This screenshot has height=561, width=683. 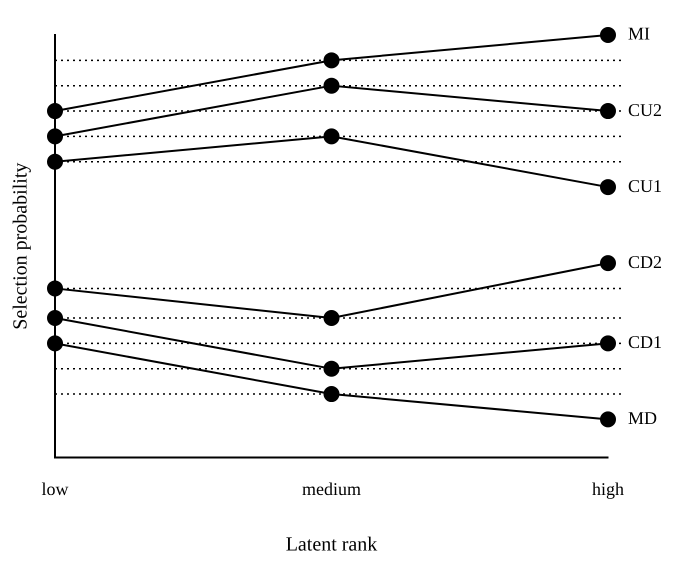 I want to click on x-tick-label: medium, so click(x=331, y=488).